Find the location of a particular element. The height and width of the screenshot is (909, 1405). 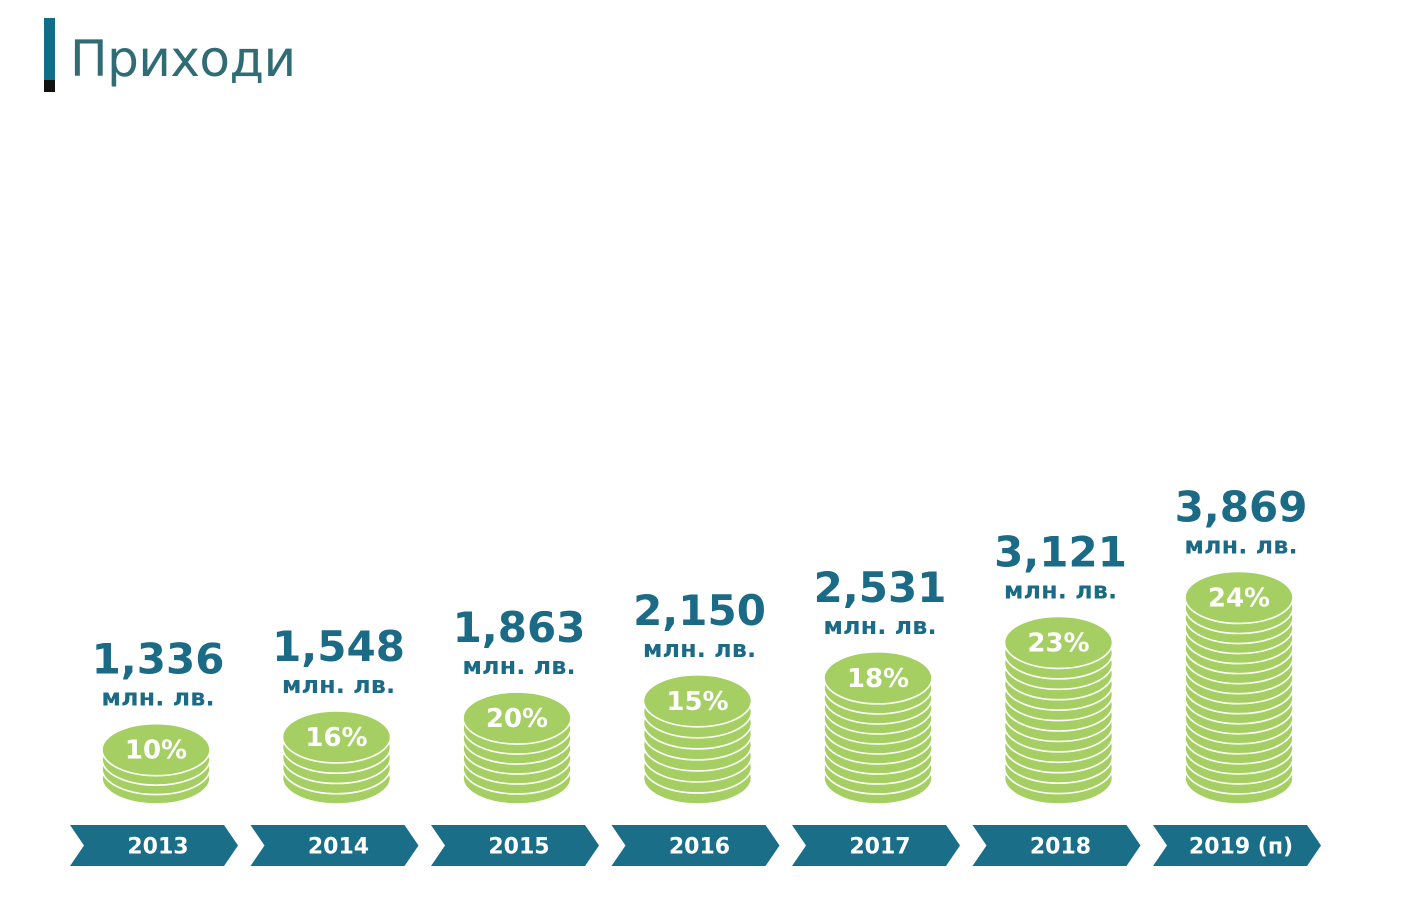

percent-label: 10% is located at coordinates (156, 751).